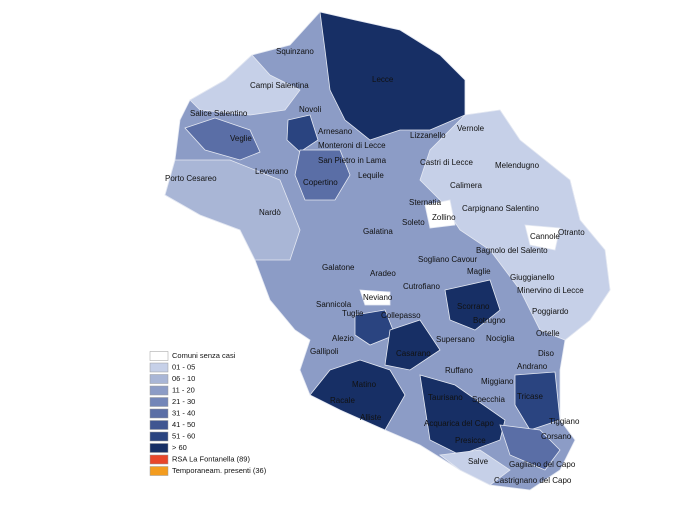 The width and height of the screenshot is (674, 529). Describe the element at coordinates (371, 417) in the screenshot. I see `town-label: Alliste` at that location.